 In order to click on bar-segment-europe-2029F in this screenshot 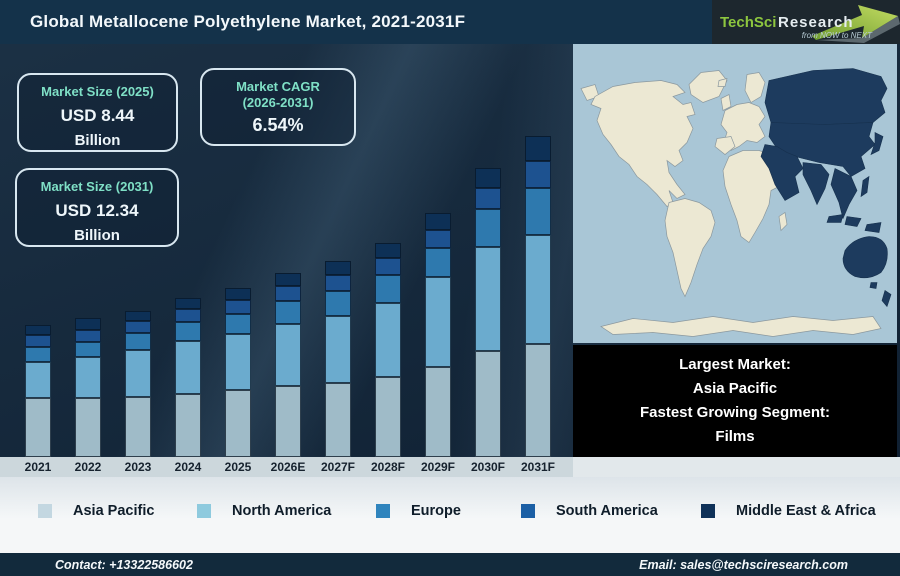, I will do `click(438, 262)`.